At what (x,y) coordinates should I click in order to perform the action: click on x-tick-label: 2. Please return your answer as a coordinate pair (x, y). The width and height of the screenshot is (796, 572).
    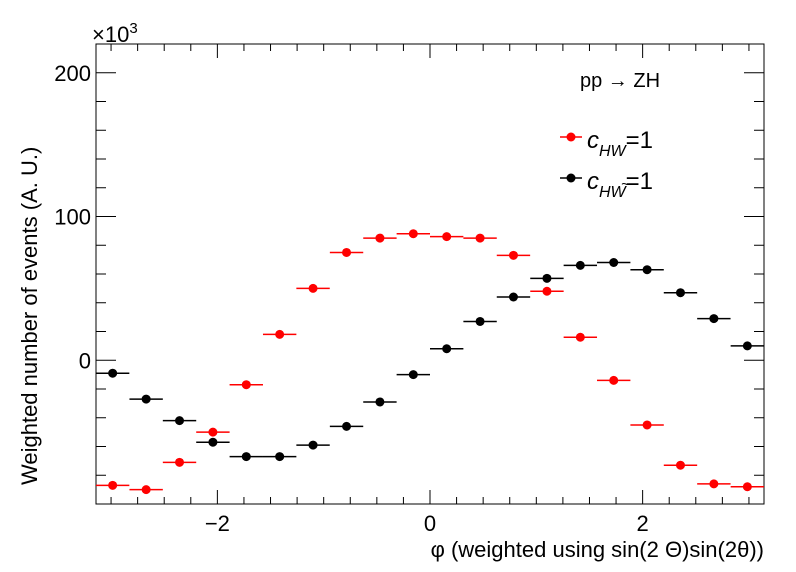
    Looking at the image, I should click on (643, 523).